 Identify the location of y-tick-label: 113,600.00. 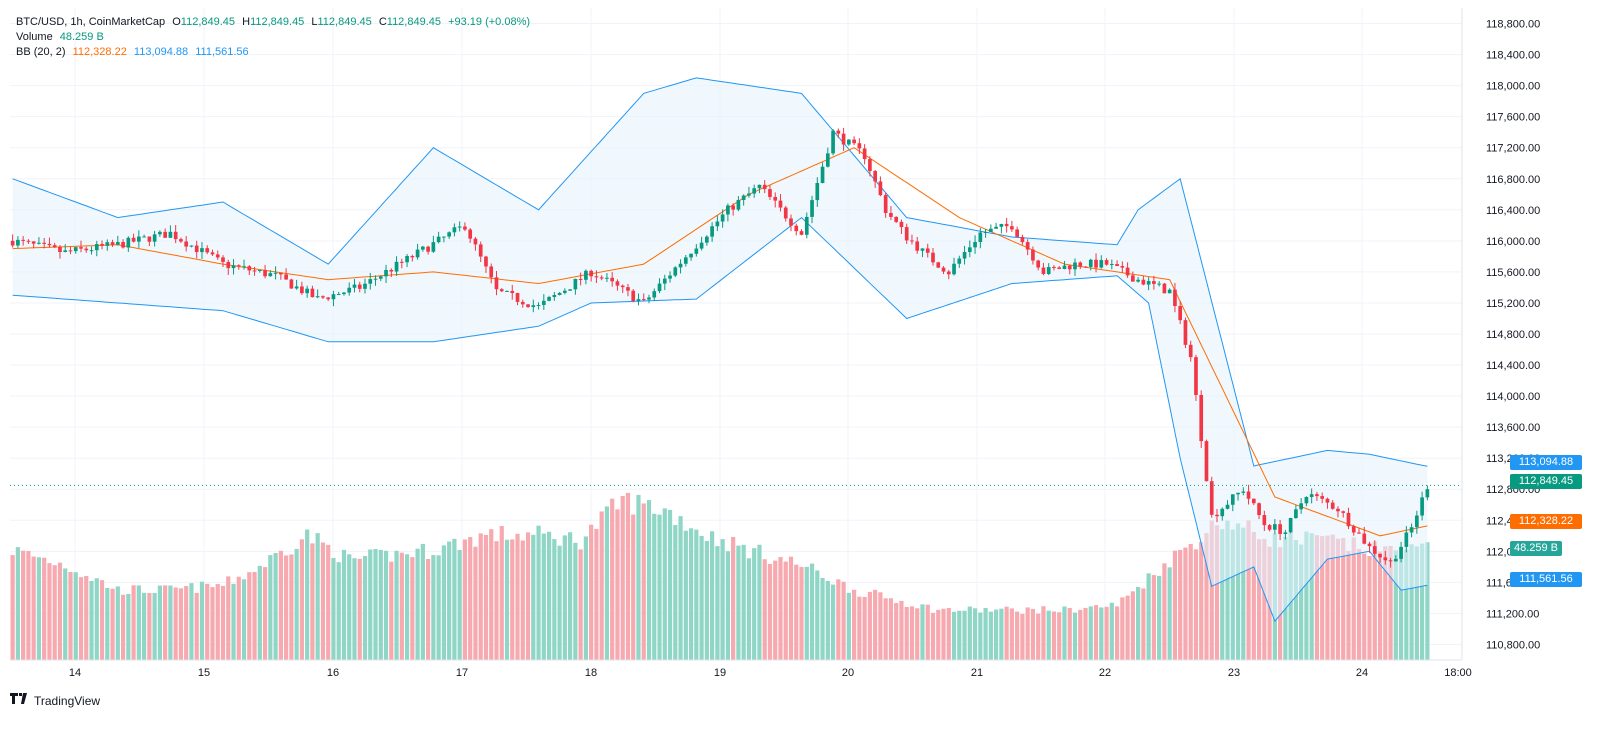
(1513, 428).